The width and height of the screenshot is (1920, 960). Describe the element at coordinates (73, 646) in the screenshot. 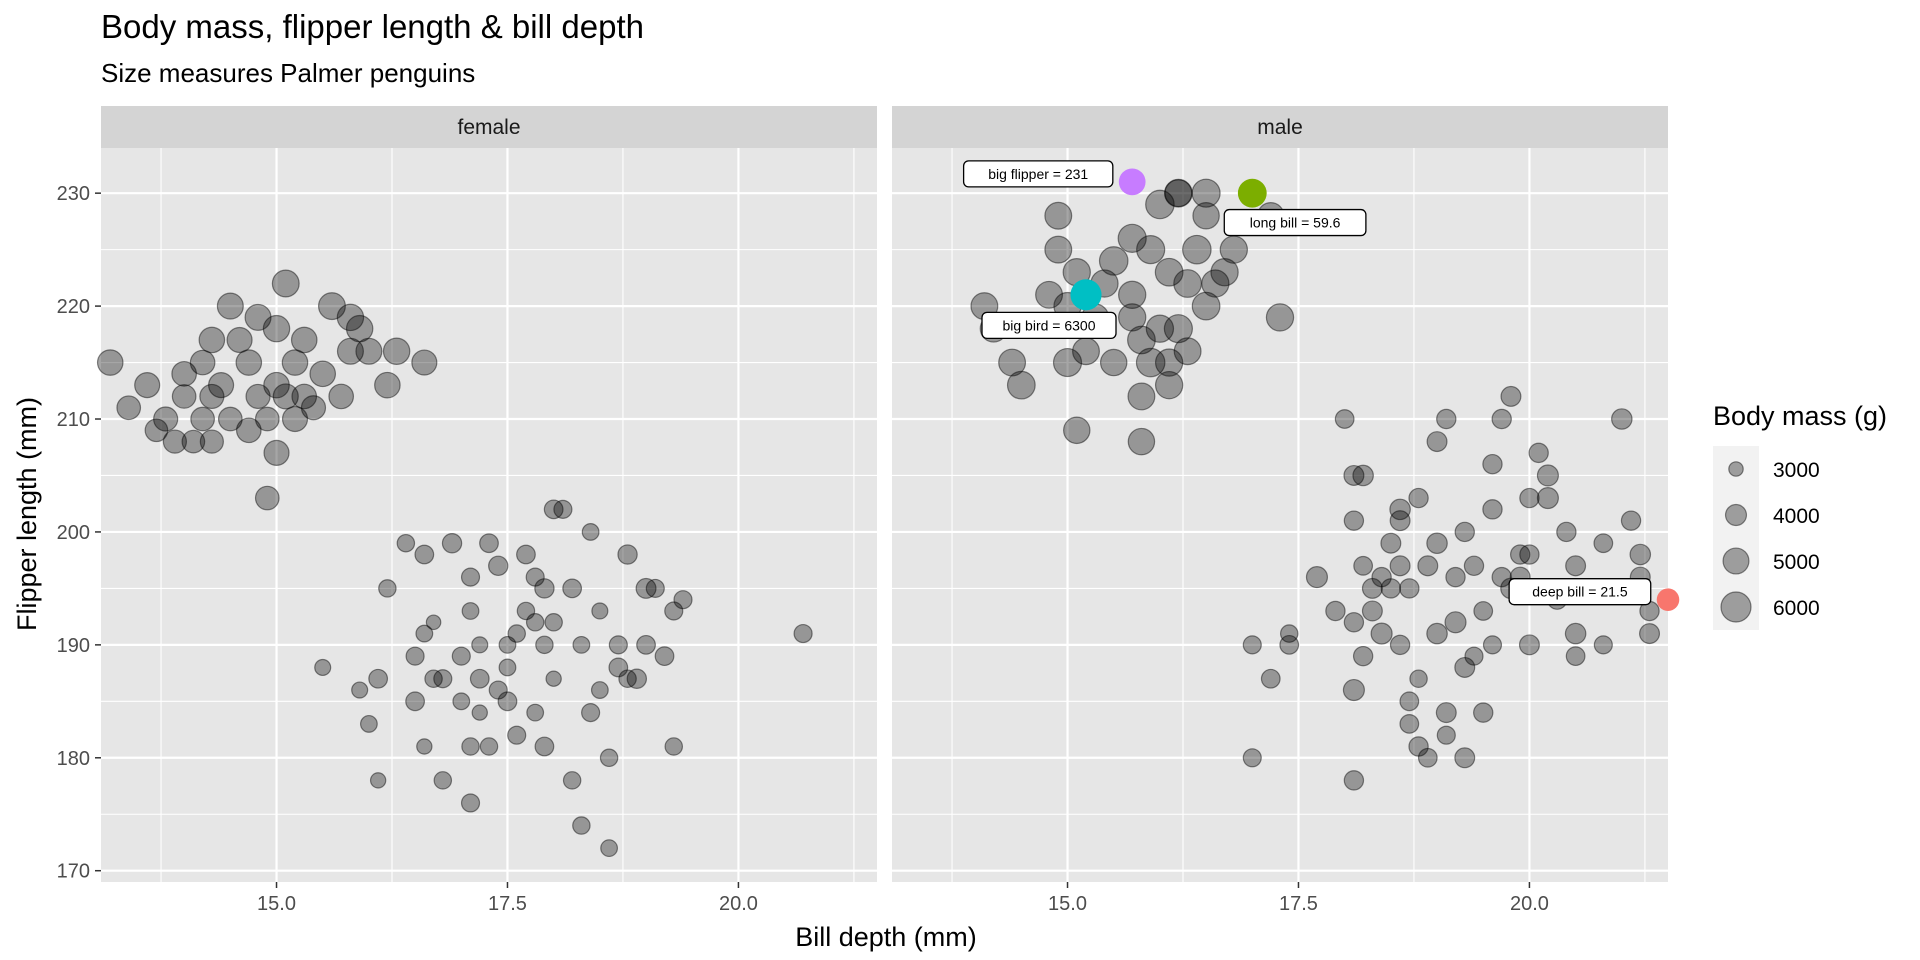

I see `y-tick-label: 190` at that location.